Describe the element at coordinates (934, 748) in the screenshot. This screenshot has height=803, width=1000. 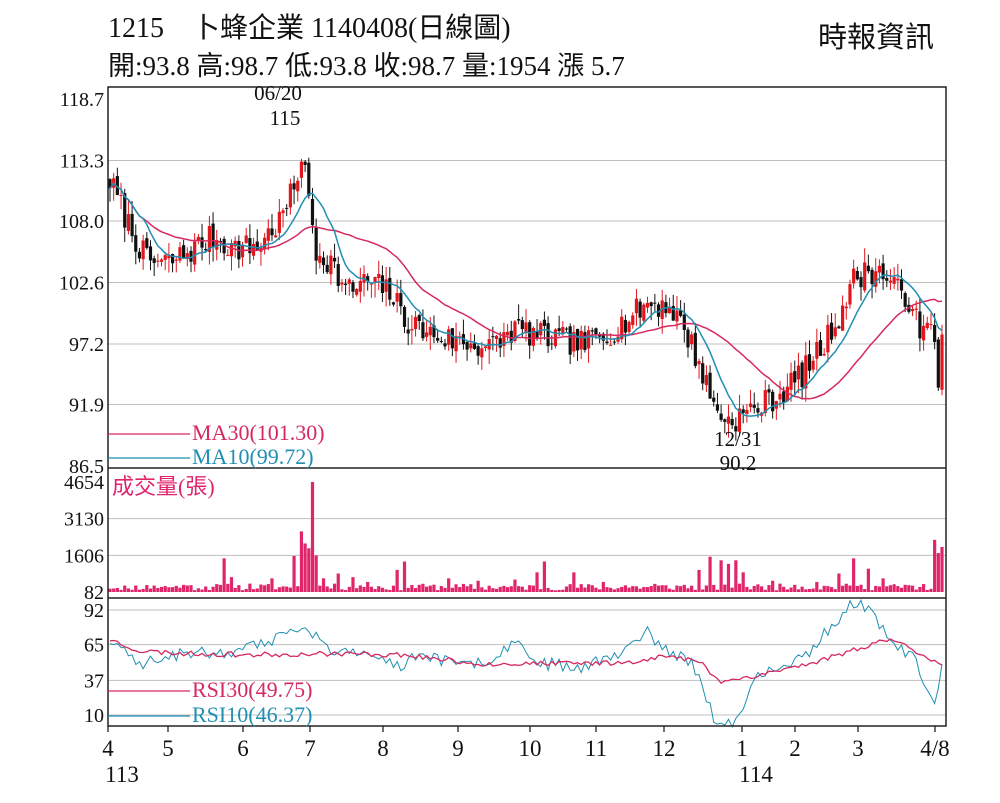
I see `x-tick-label: 4/8` at that location.